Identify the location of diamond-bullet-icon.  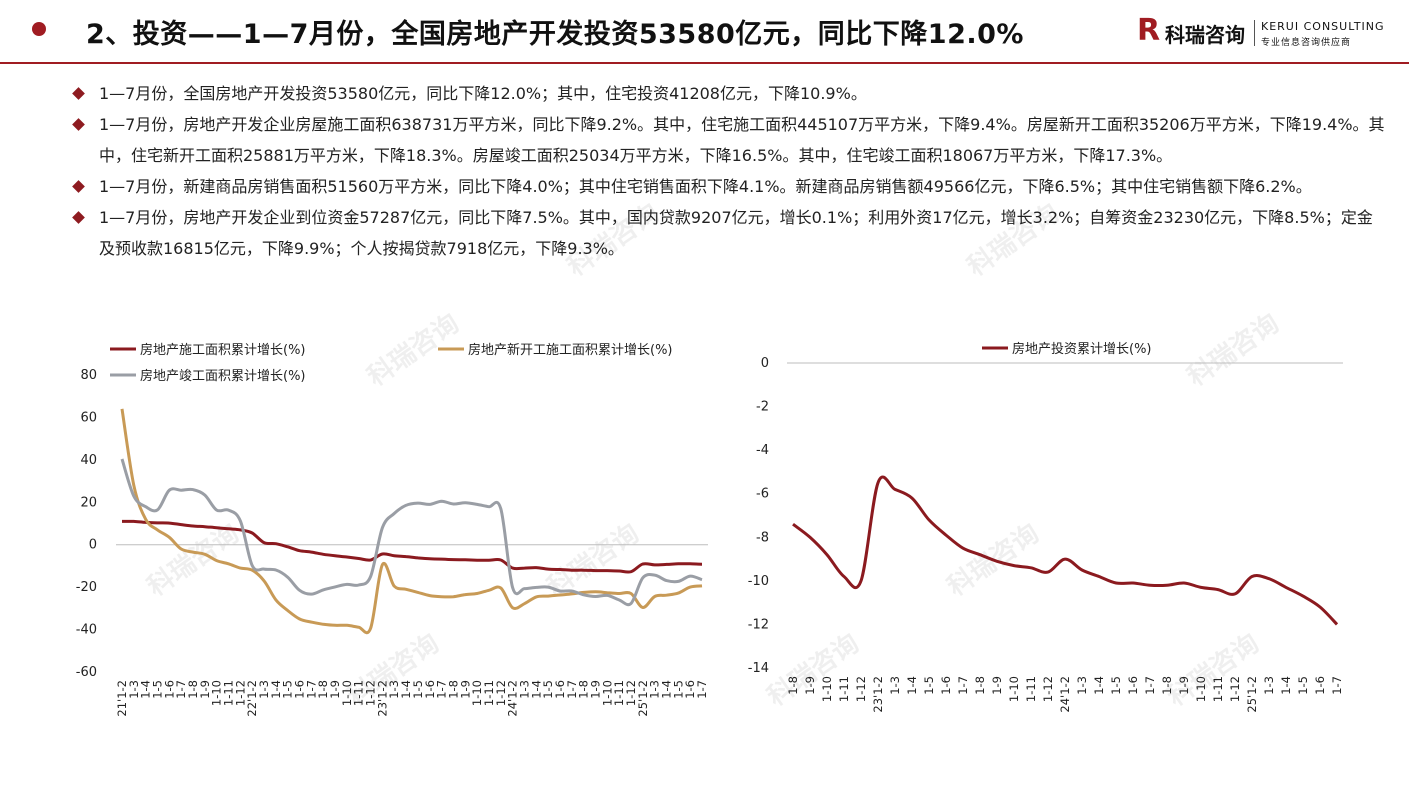
(78, 93).